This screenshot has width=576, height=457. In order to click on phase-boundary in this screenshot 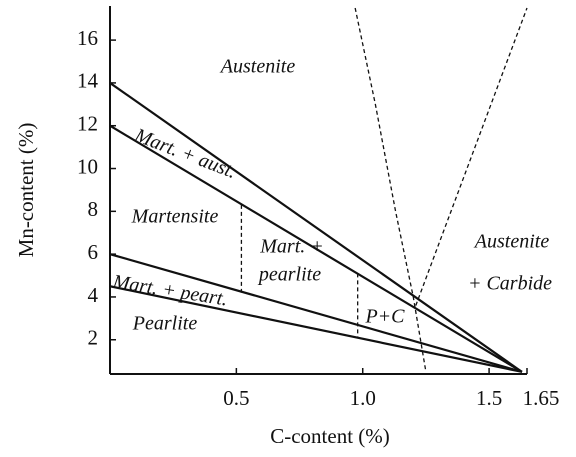, I will do `click(316, 329)`.